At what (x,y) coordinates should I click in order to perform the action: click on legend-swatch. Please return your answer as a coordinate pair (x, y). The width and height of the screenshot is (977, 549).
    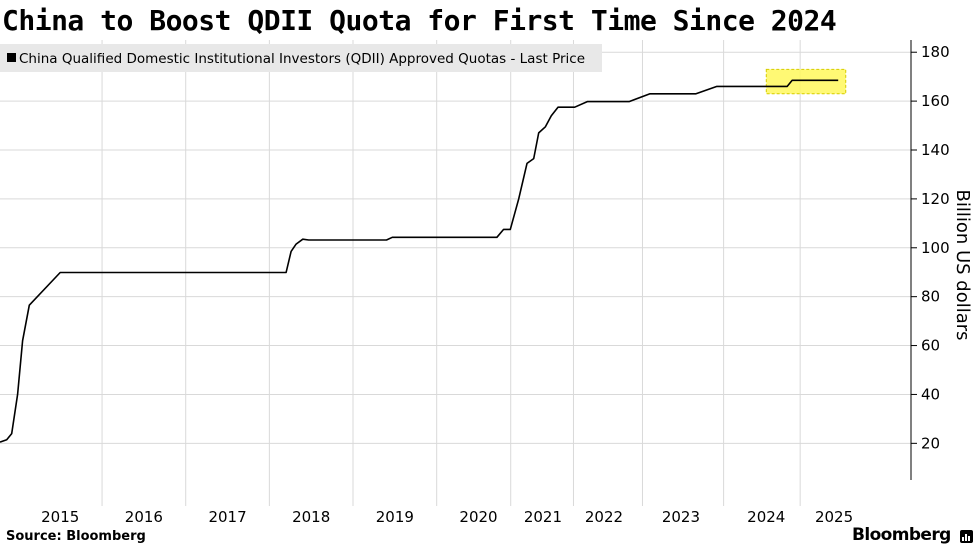
    Looking at the image, I should click on (11, 57).